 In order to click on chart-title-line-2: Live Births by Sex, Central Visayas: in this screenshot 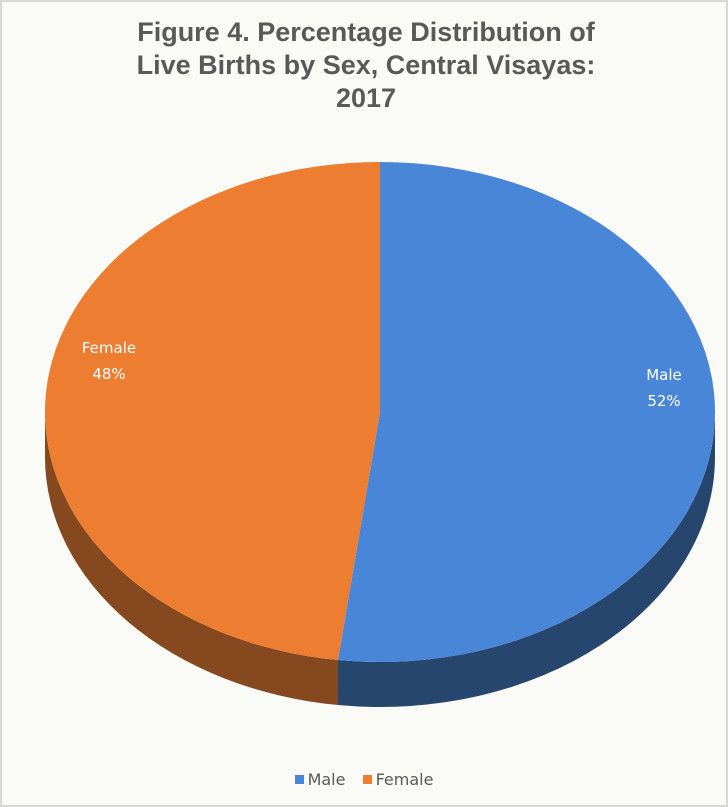, I will do `click(366, 65)`.